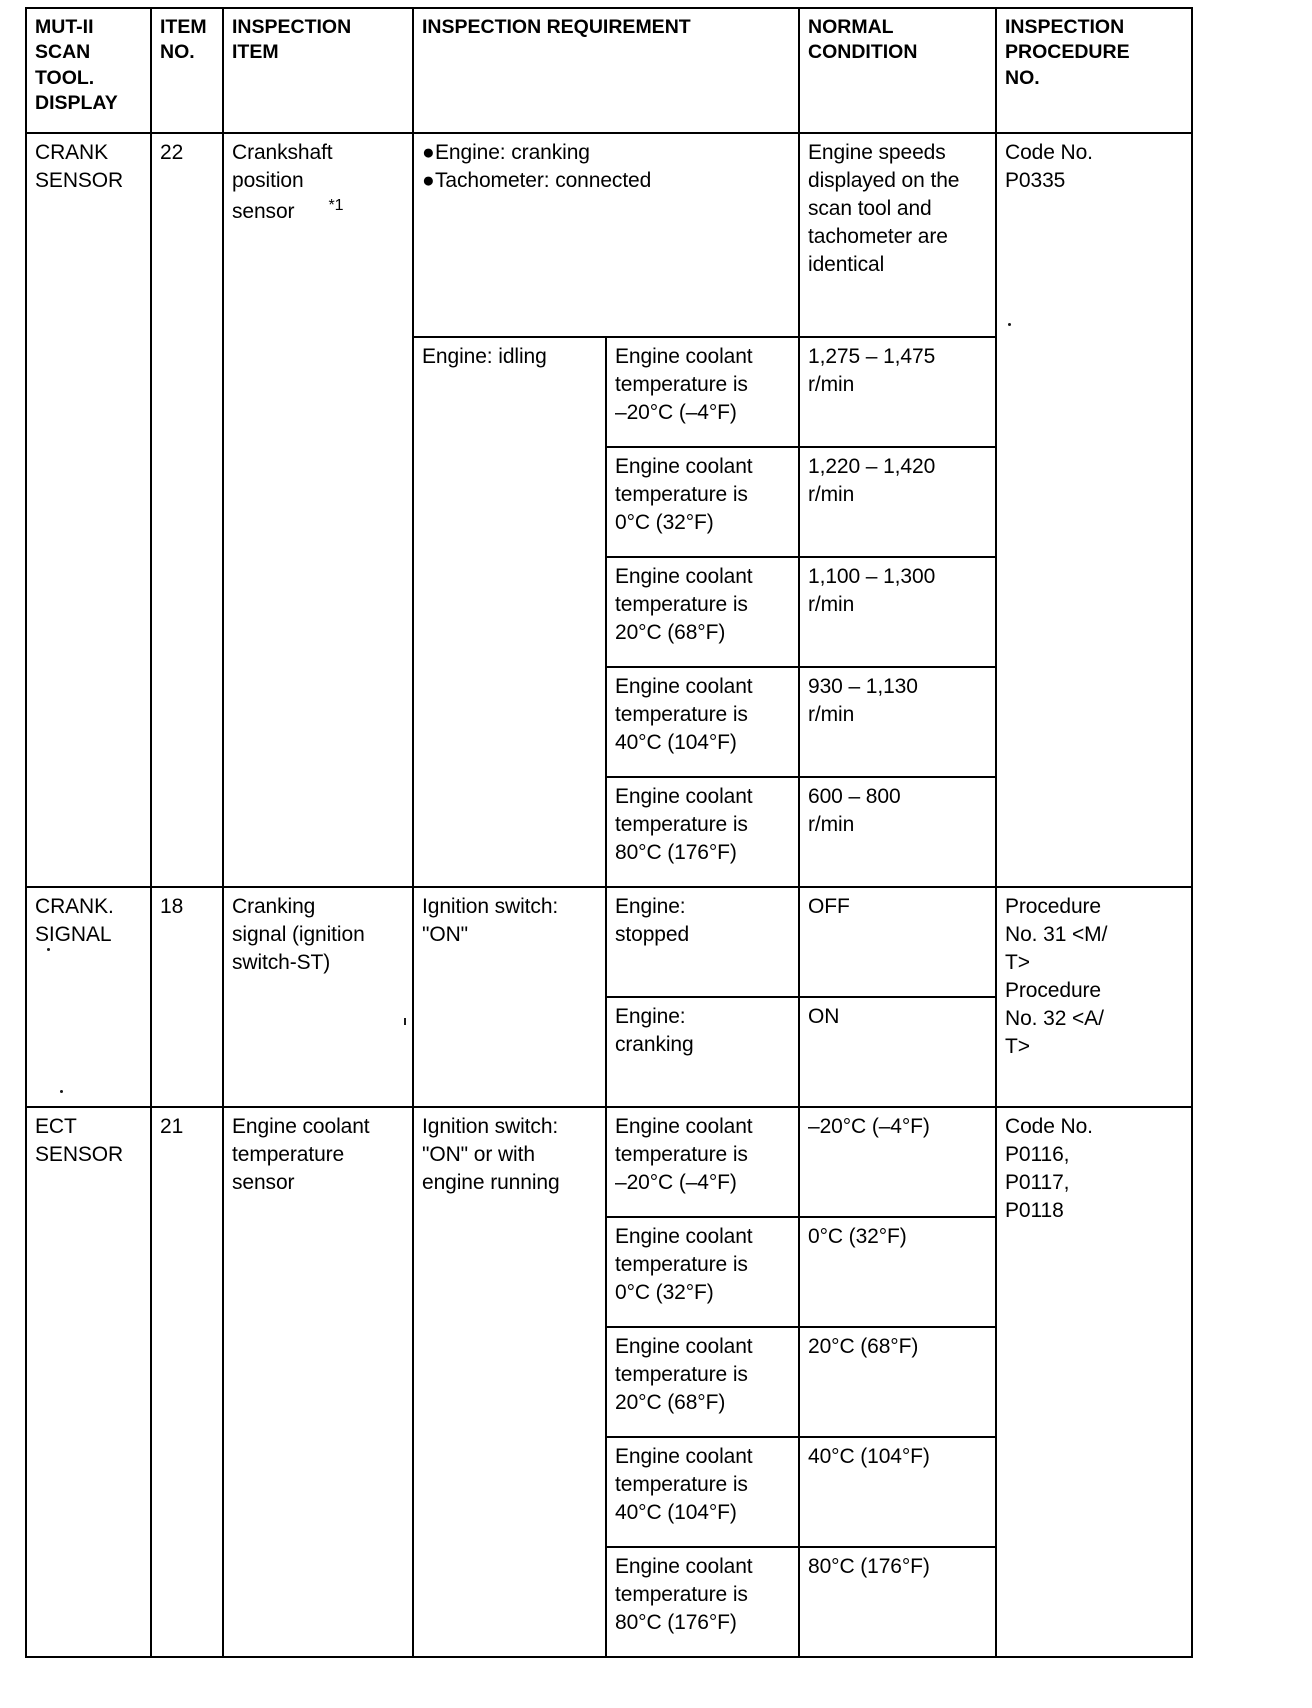  Describe the element at coordinates (65, 77) in the screenshot. I see `header-line: TOOL.` at that location.